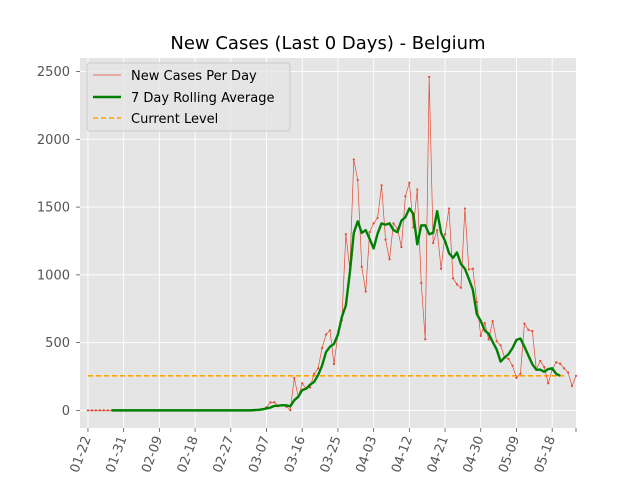  I want to click on y-tick-label: 1000, so click(53, 275).